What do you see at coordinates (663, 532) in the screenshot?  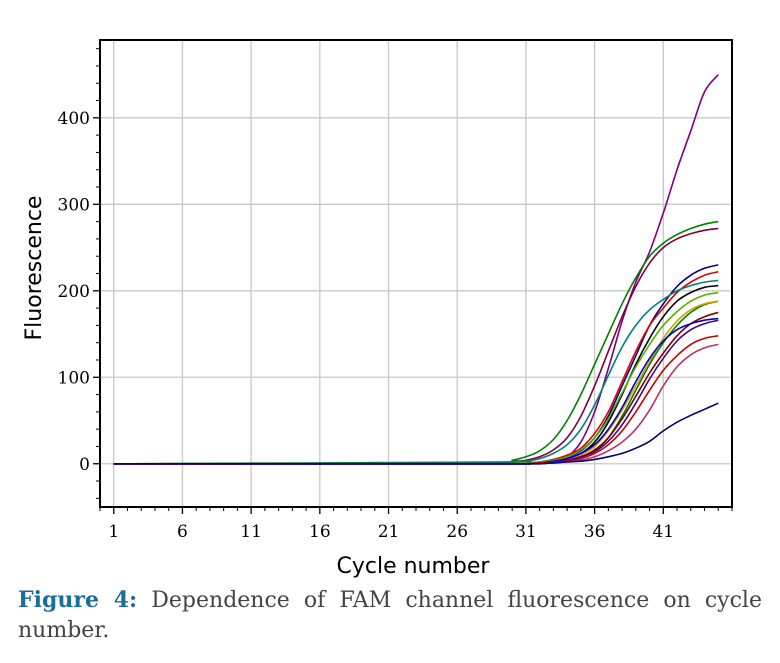 I see `x-tick-label: 41` at bounding box center [663, 532].